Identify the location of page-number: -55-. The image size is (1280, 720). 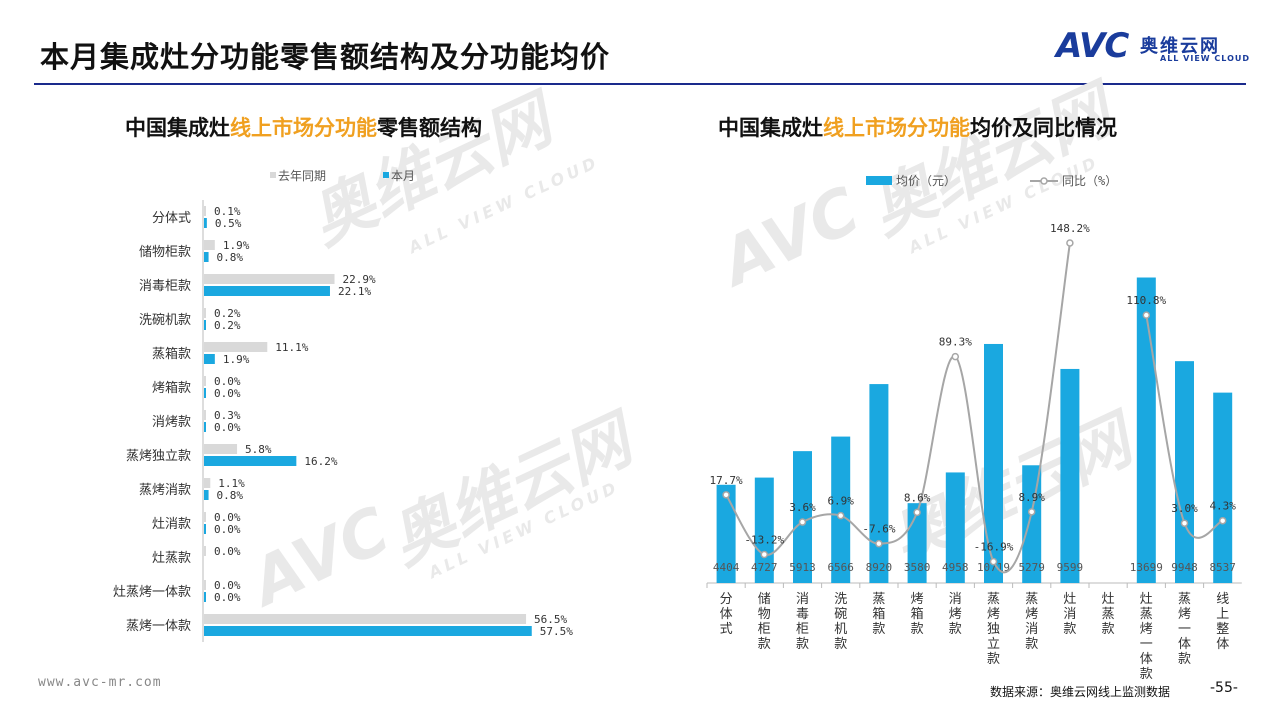
(1224, 688).